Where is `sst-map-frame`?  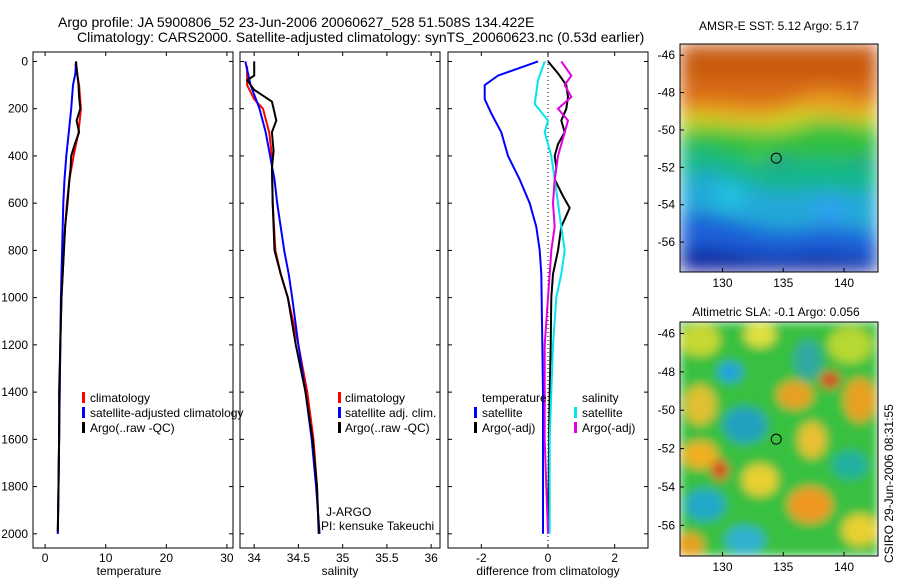
sst-map-frame is located at coordinates (779, 158).